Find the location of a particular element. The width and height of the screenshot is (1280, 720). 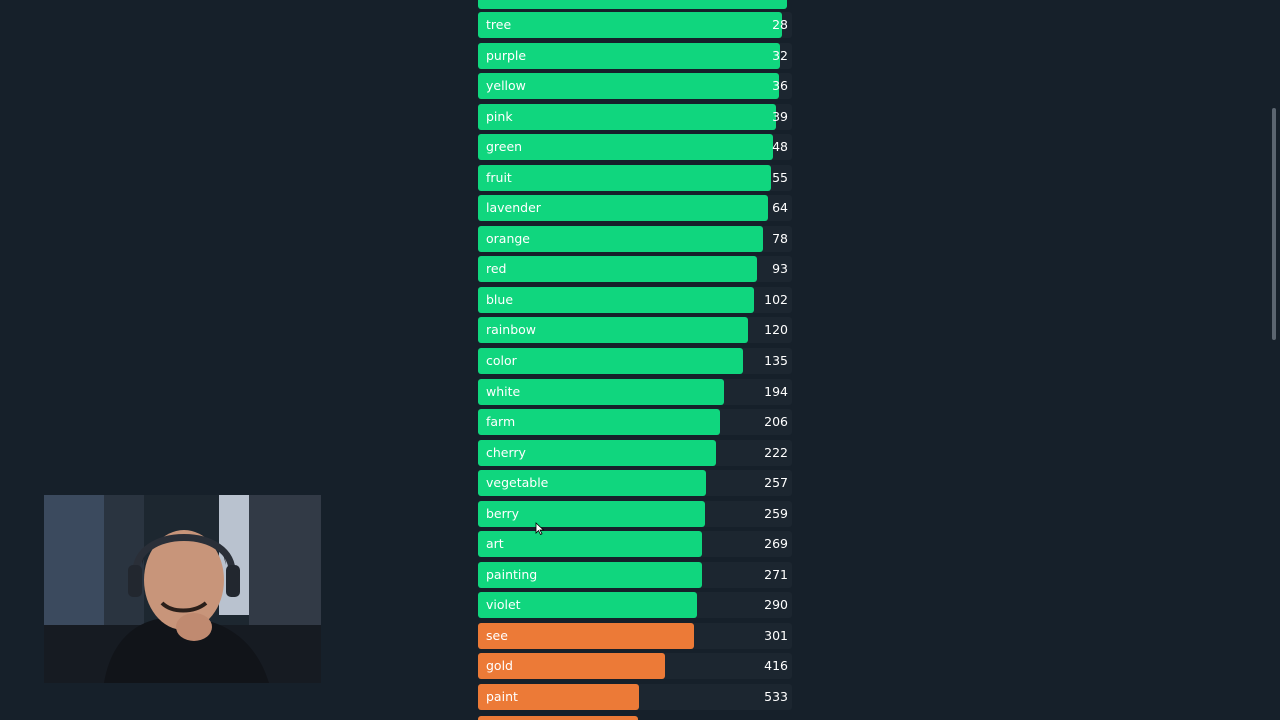

word-count: 120 is located at coordinates (776, 330).